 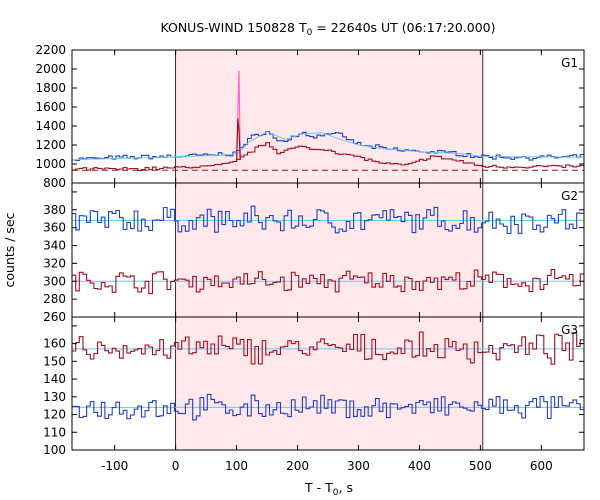 I want to click on panel-G3-ytick-label: 120, so click(x=54, y=415).